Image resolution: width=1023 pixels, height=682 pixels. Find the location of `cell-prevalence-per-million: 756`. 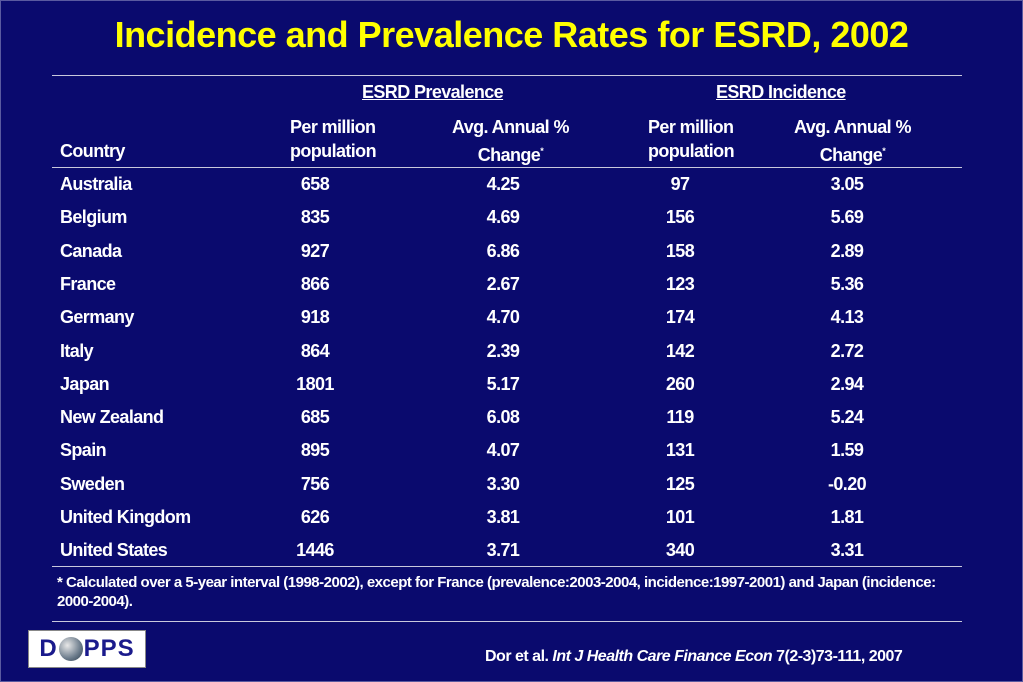

cell-prevalence-per-million: 756 is located at coordinates (315, 483).